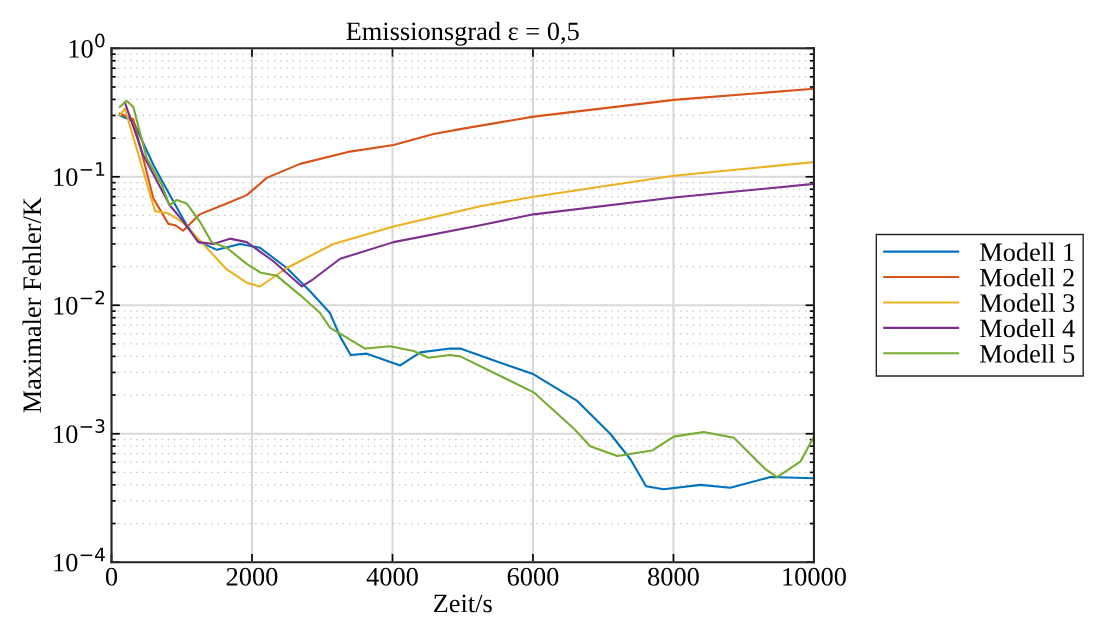 The height and width of the screenshot is (644, 1115). I want to click on legend-label: Modell 2, so click(1026, 277).